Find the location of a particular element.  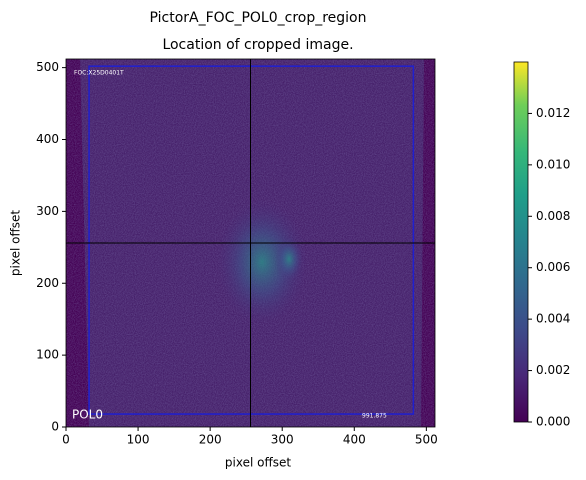

colorbar-tick-label: 0.008 is located at coordinates (553, 216).